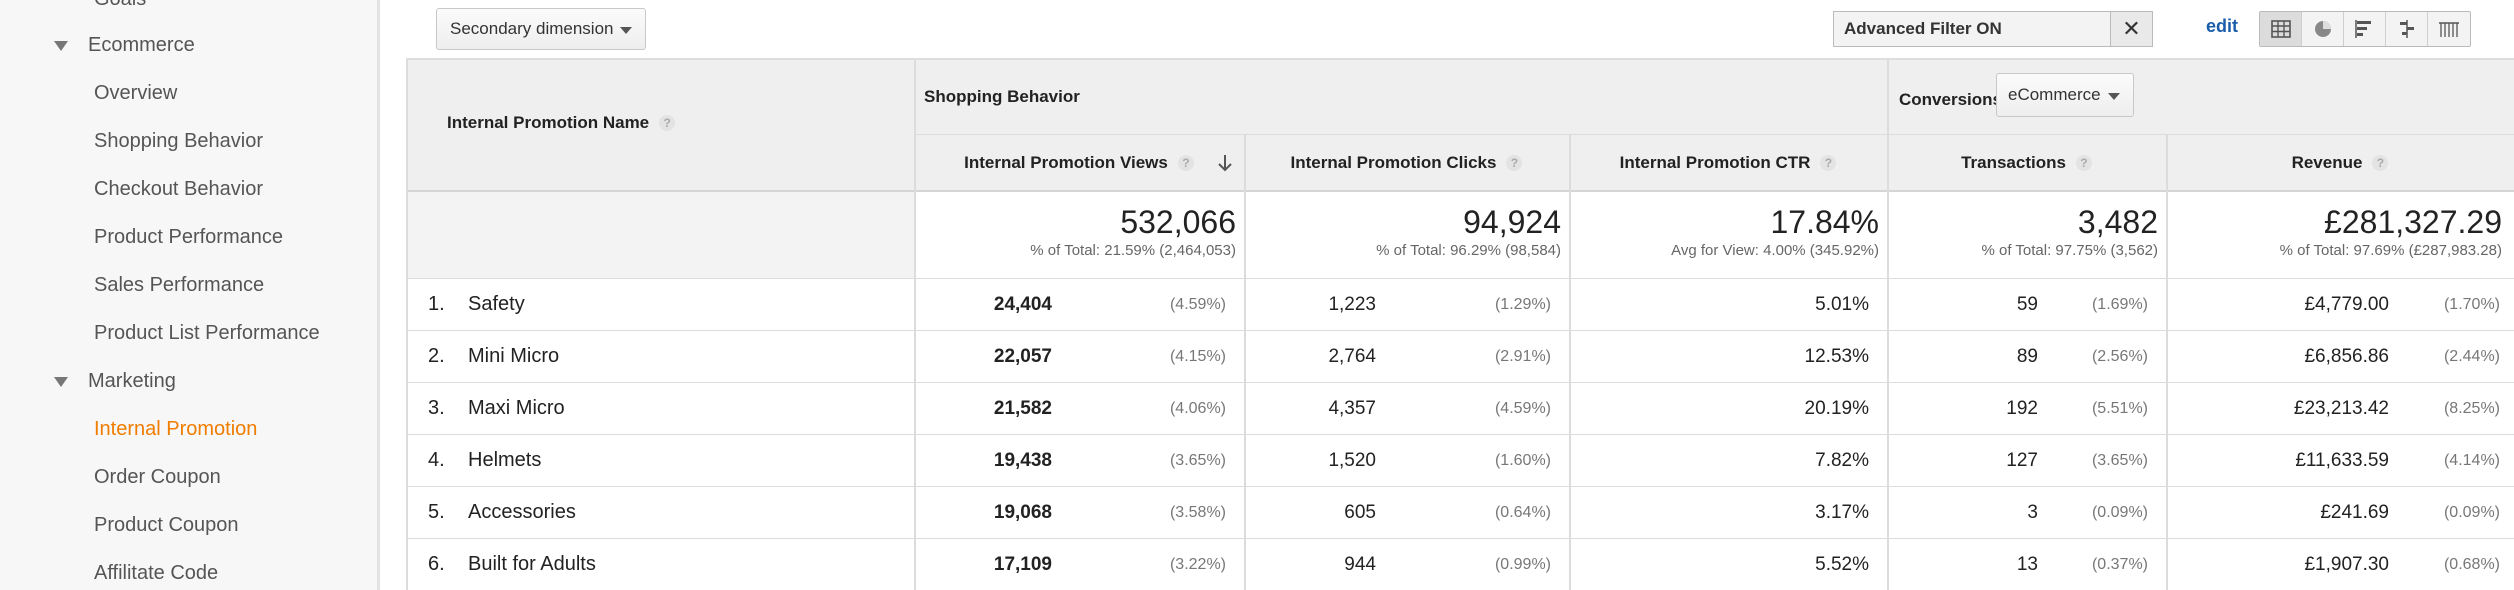 The width and height of the screenshot is (2514, 590). Describe the element at coordinates (2354, 512) in the screenshot. I see `revenue-value: £241.69` at that location.